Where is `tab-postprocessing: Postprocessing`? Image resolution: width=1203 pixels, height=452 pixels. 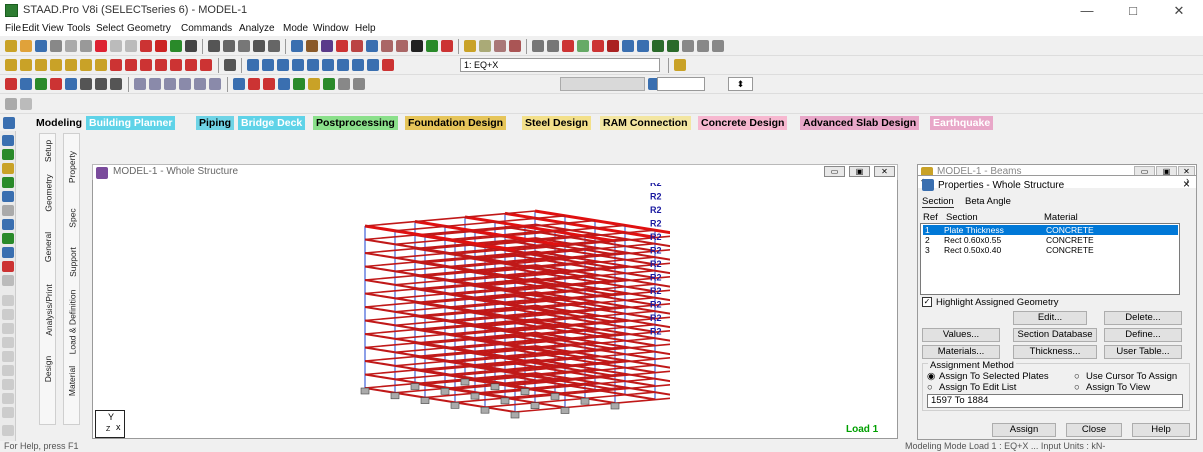 tab-postprocessing: Postprocessing is located at coordinates (355, 123).